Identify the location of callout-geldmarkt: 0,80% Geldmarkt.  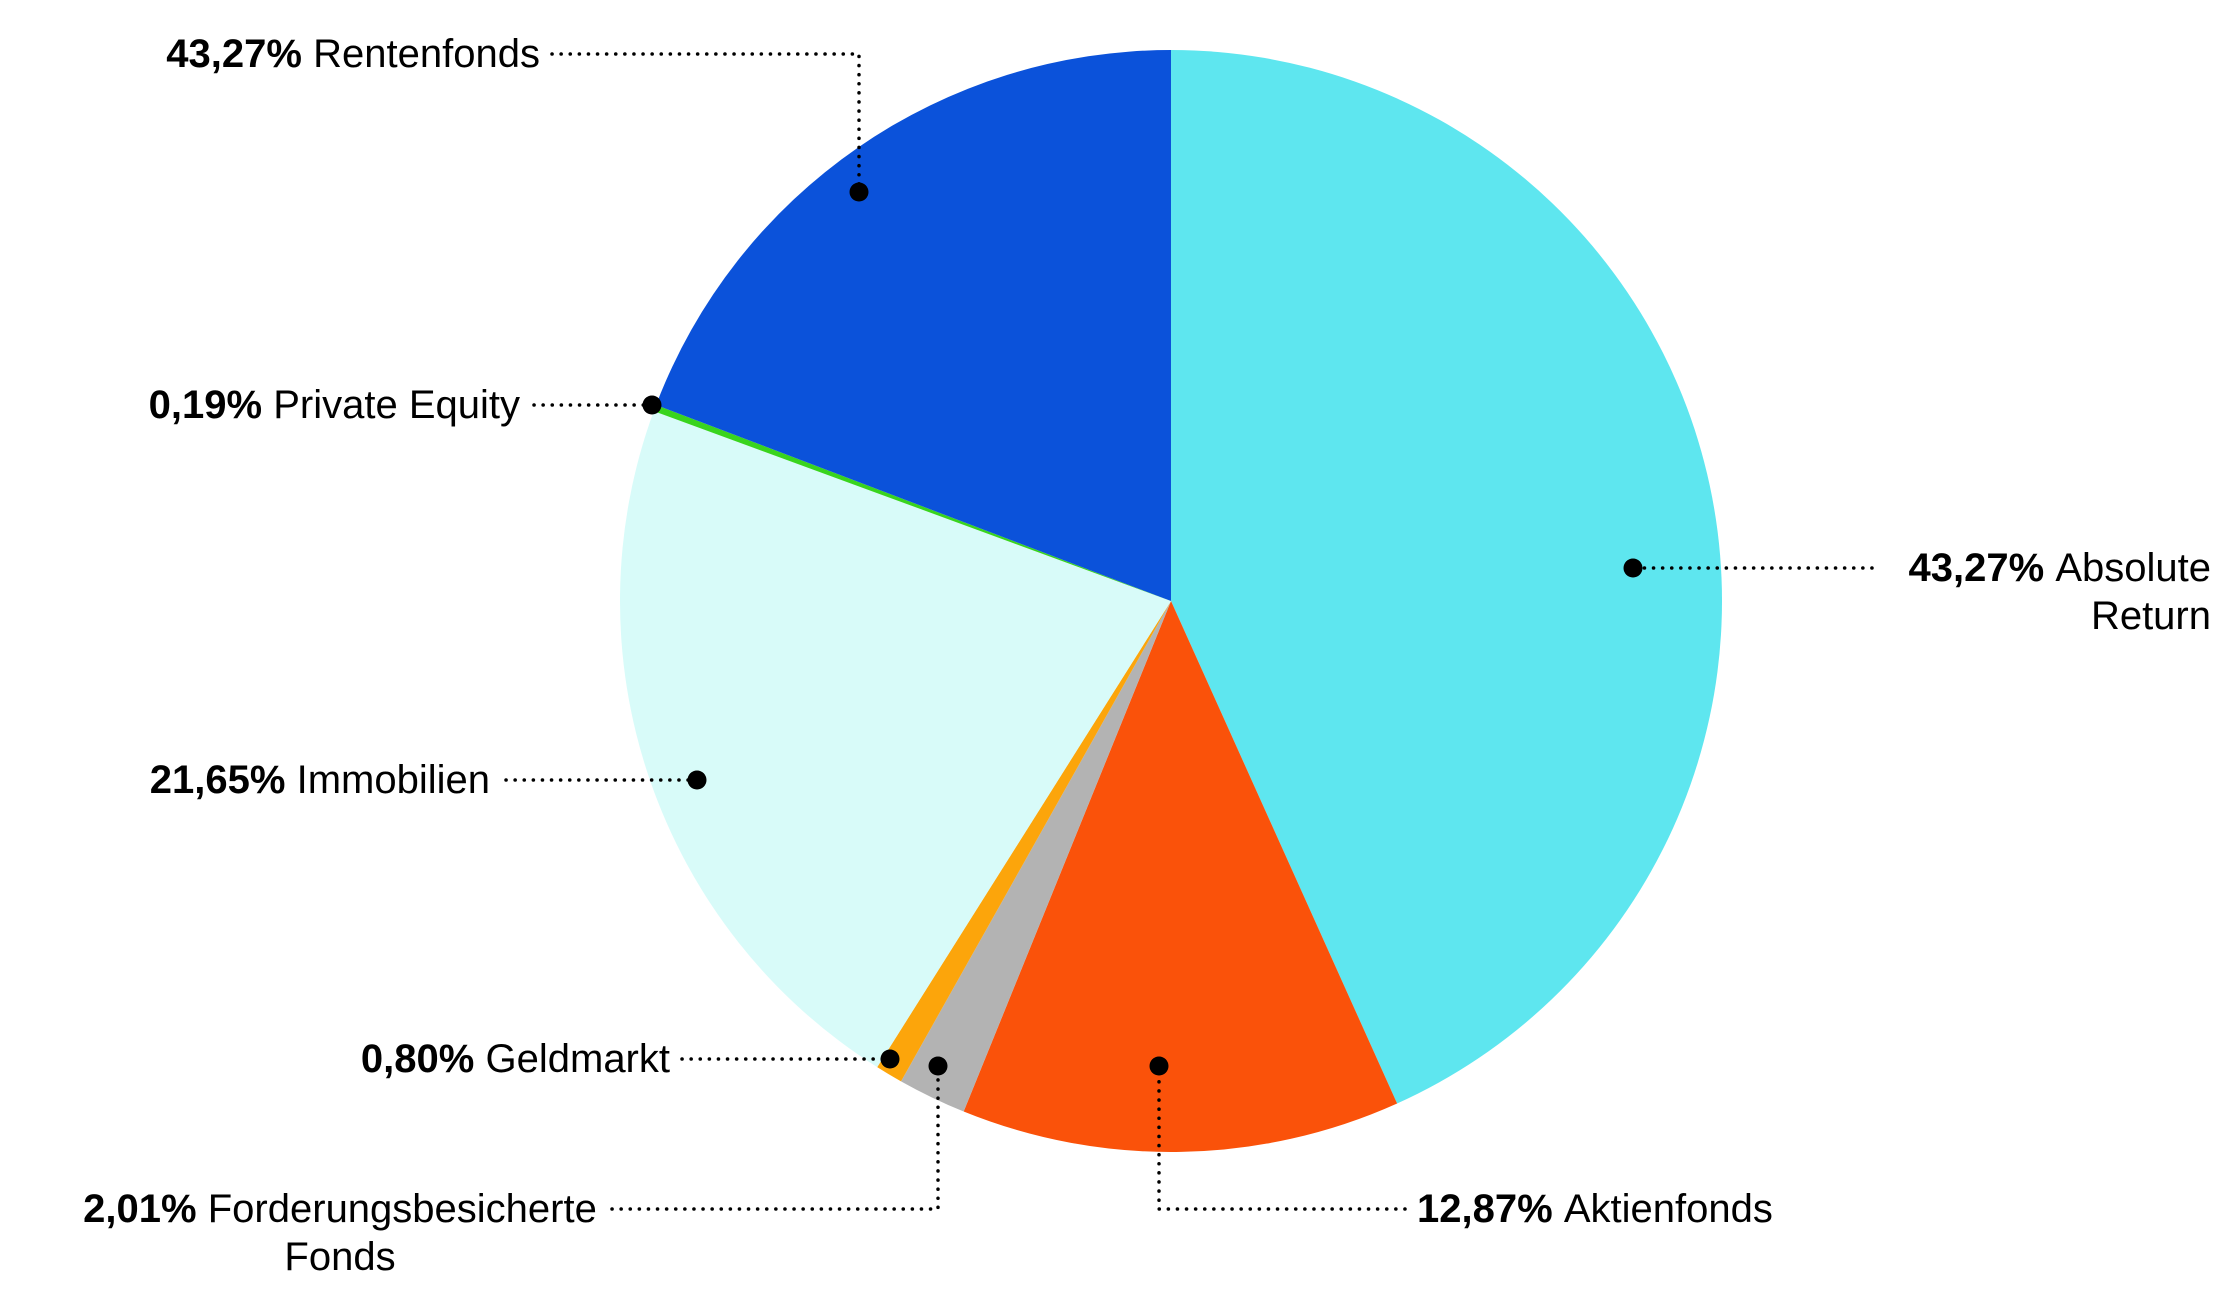
(475, 1059).